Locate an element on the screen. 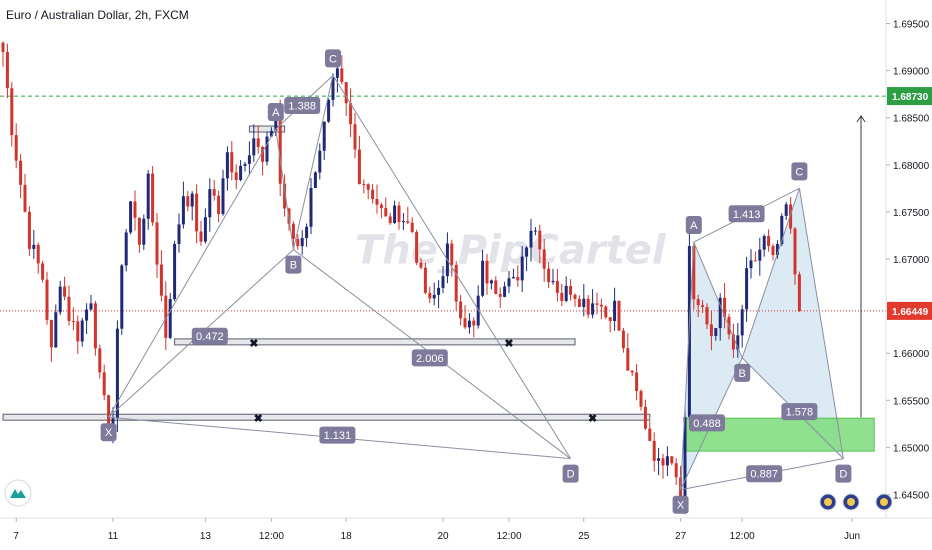  pattern-2-cd is located at coordinates (821, 323).